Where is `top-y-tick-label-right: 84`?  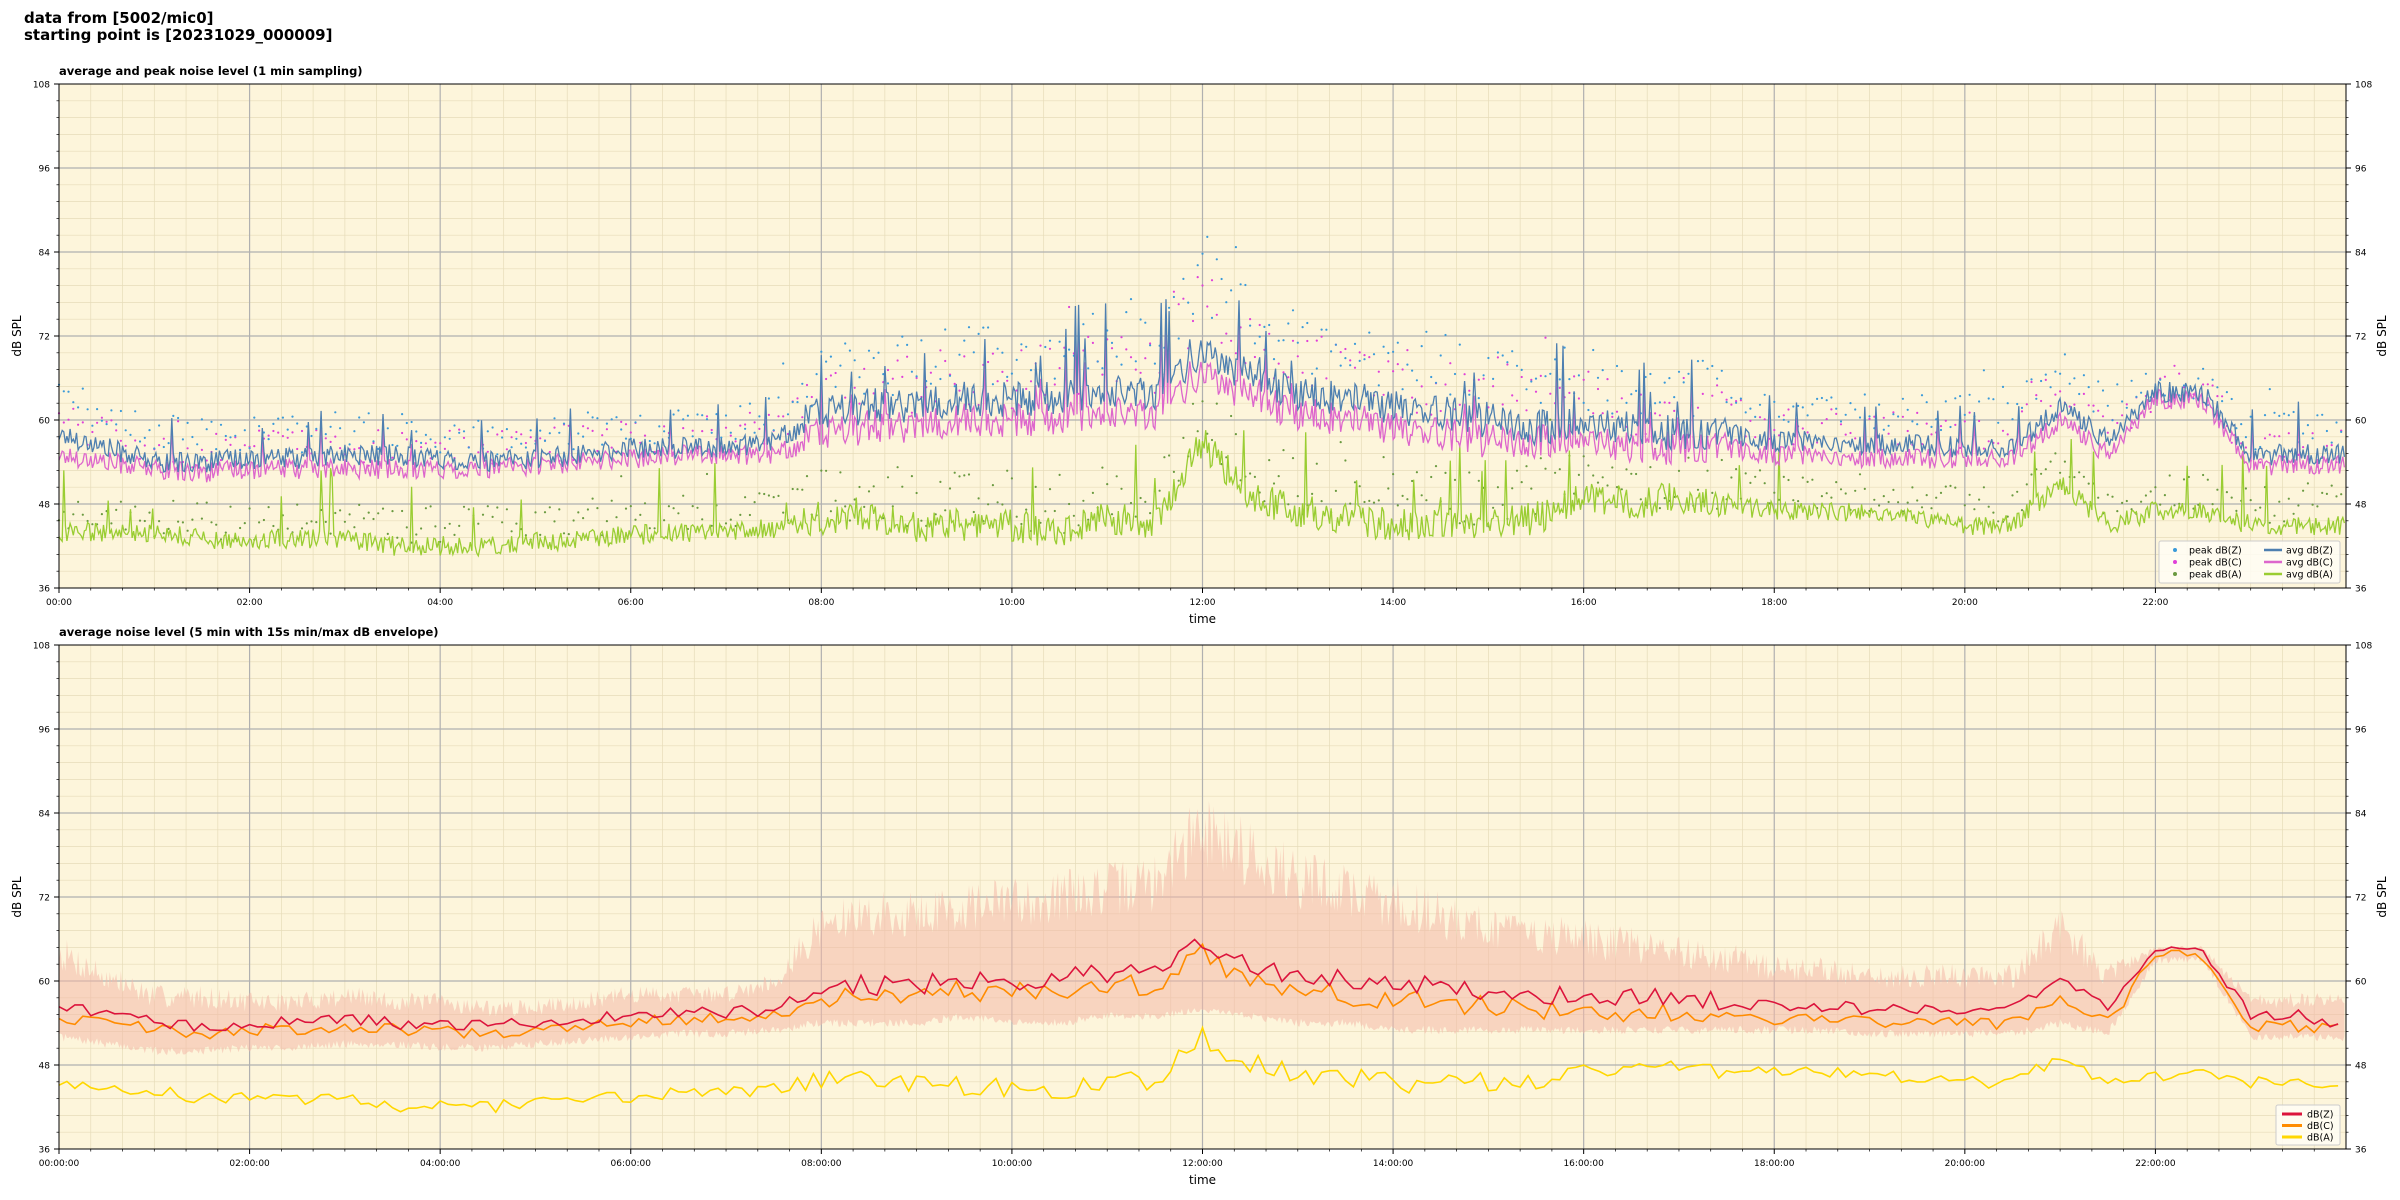 top-y-tick-label-right: 84 is located at coordinates (2361, 254).